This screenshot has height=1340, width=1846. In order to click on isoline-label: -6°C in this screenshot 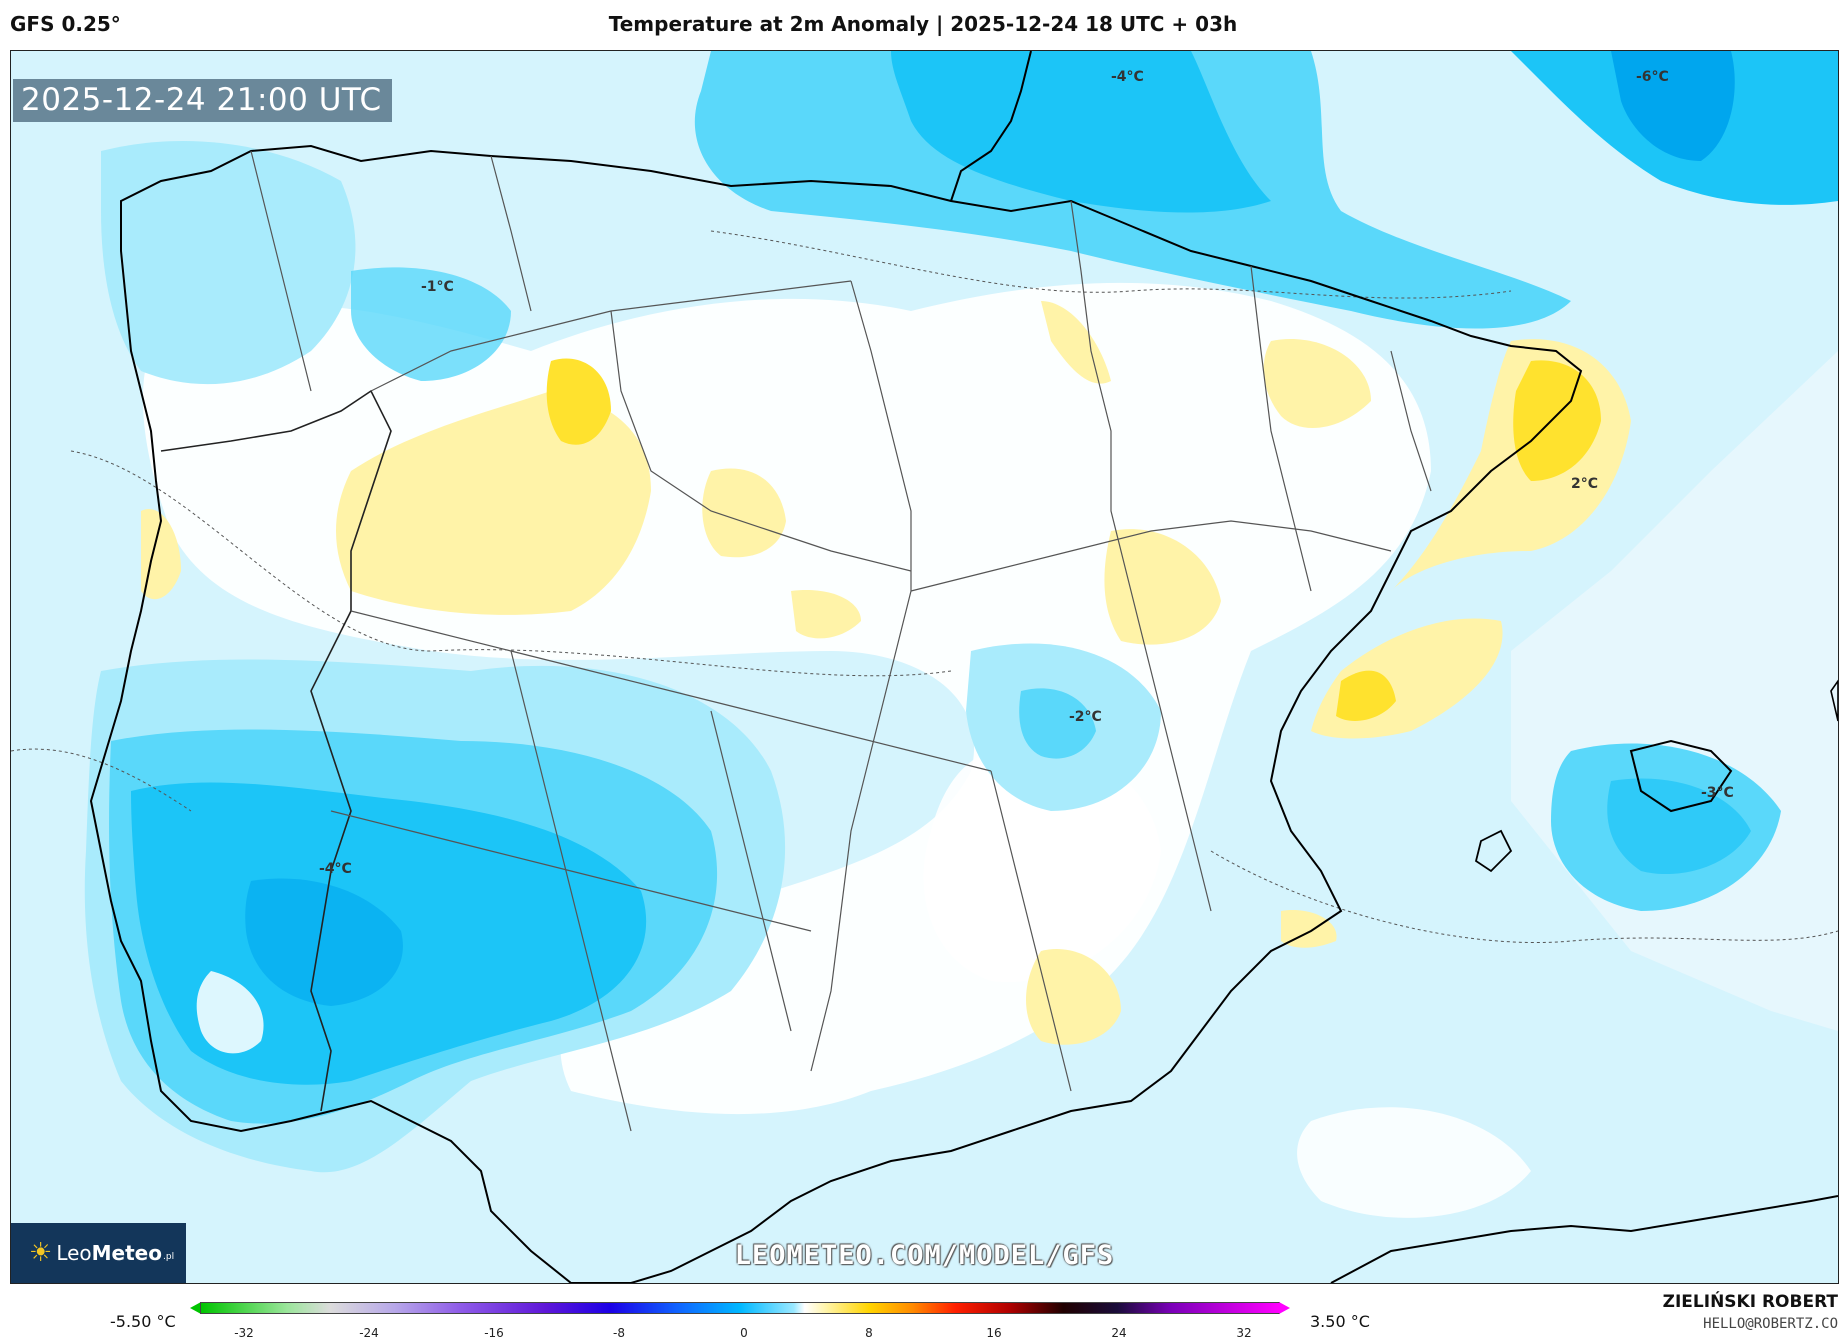, I will do `click(1652, 77)`.